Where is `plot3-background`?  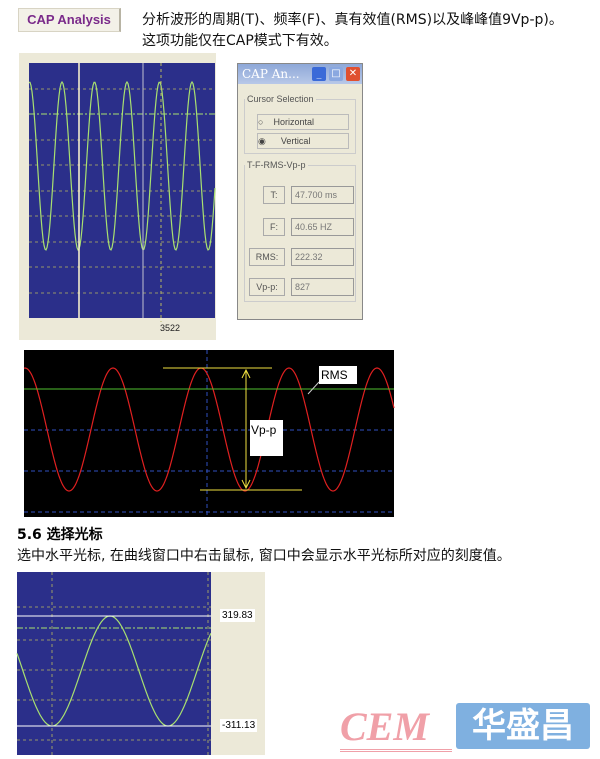 plot3-background is located at coordinates (114, 663).